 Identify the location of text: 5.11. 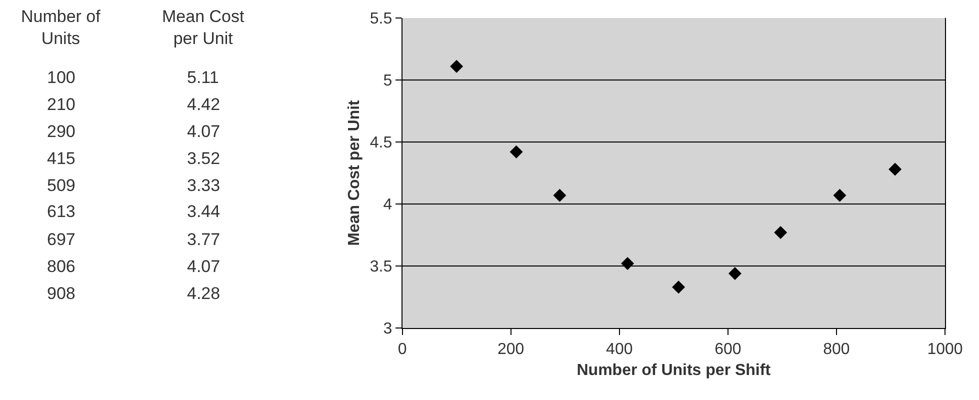
(203, 77).